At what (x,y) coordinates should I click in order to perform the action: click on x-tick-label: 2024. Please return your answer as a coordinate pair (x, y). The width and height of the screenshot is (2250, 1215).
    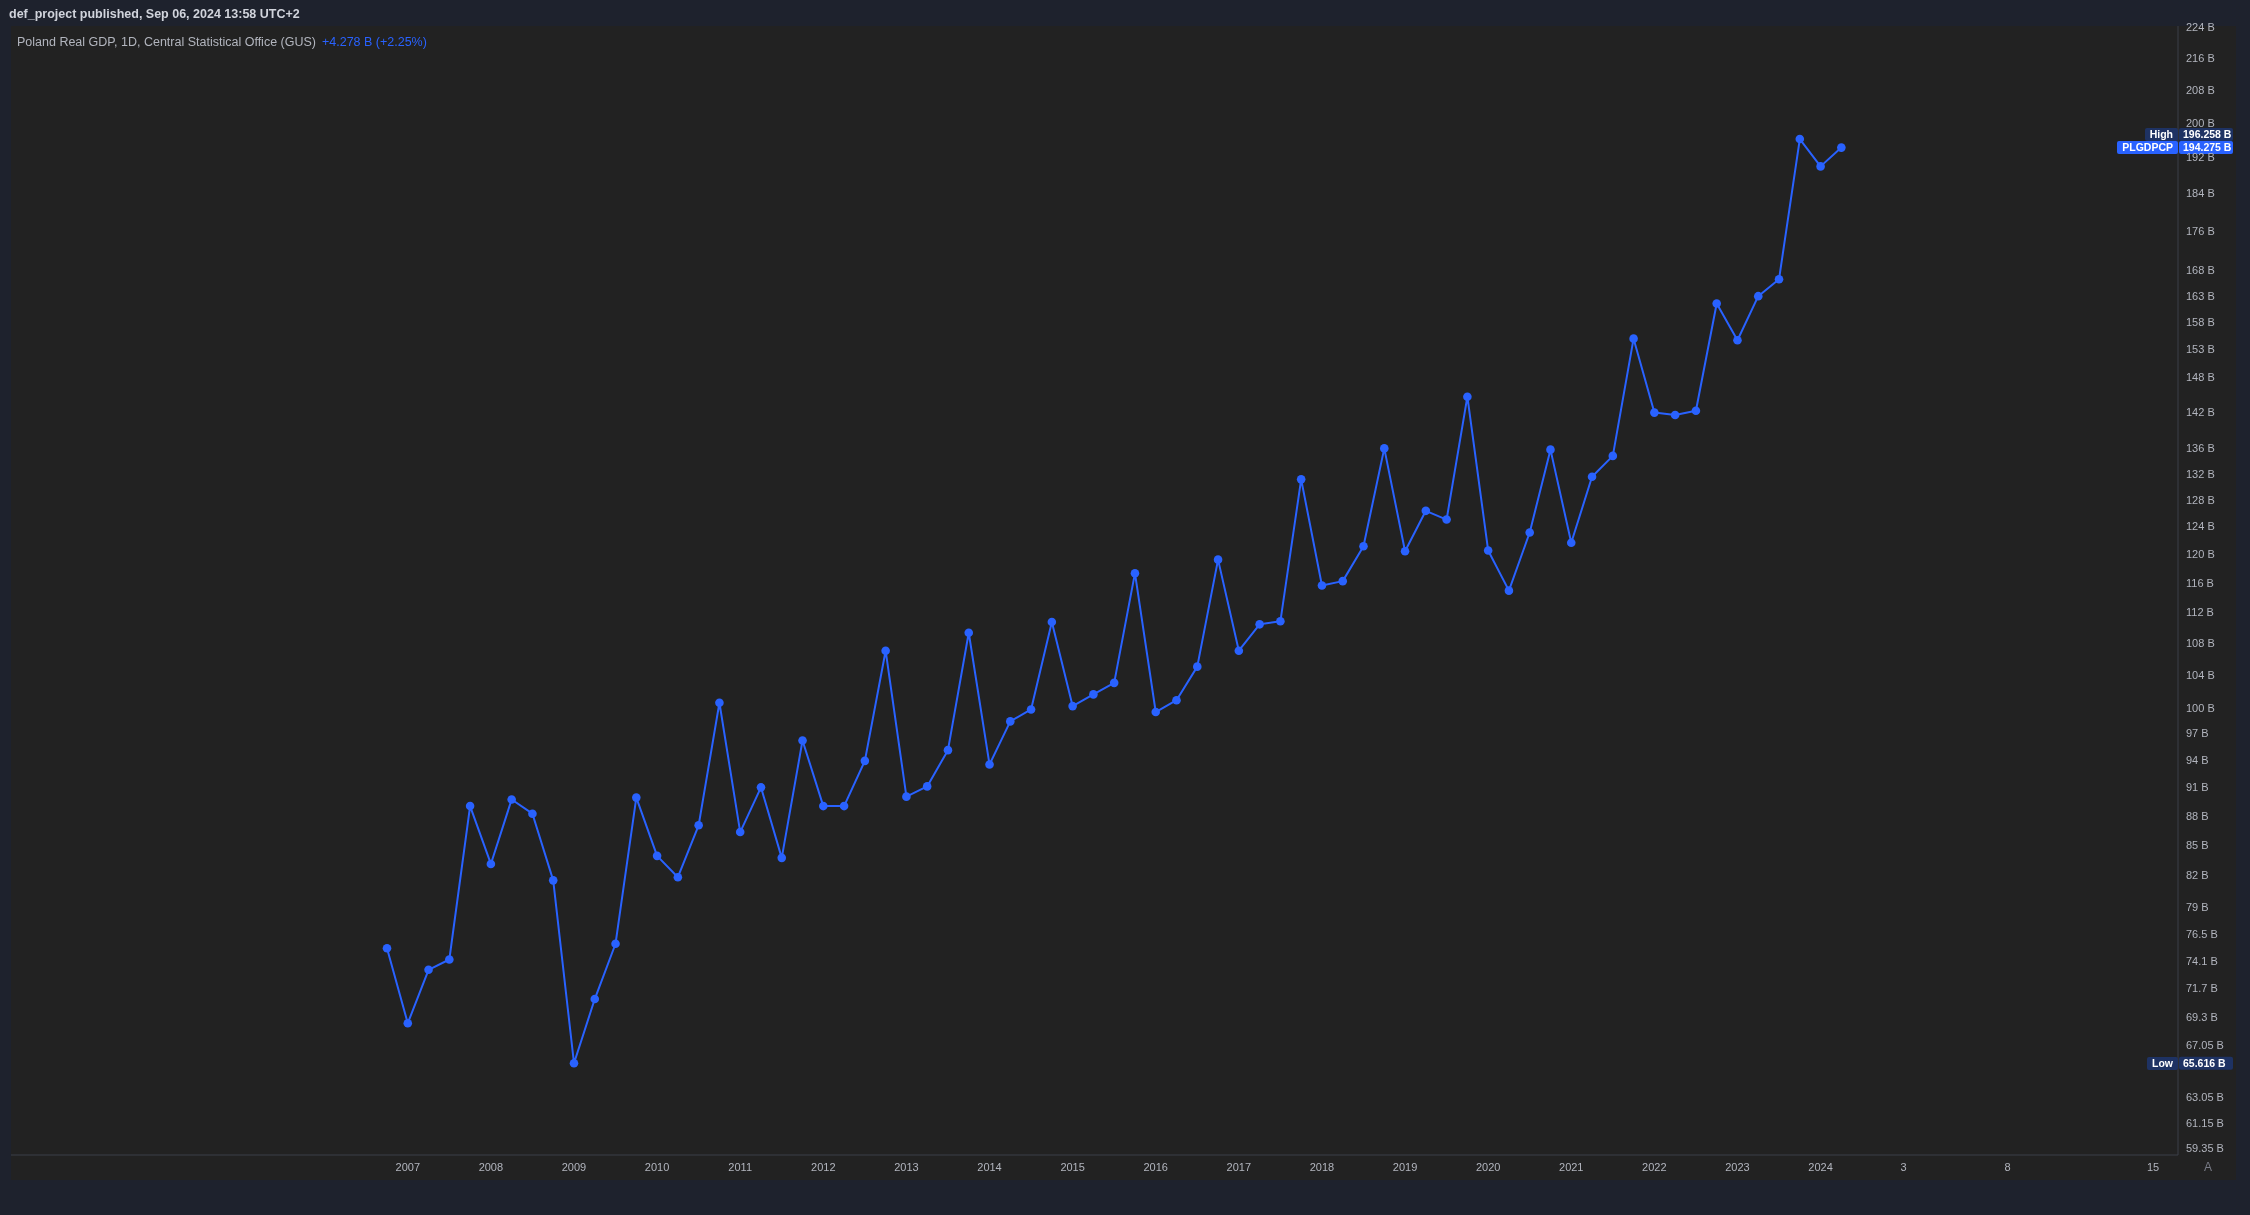
    Looking at the image, I should click on (1820, 1166).